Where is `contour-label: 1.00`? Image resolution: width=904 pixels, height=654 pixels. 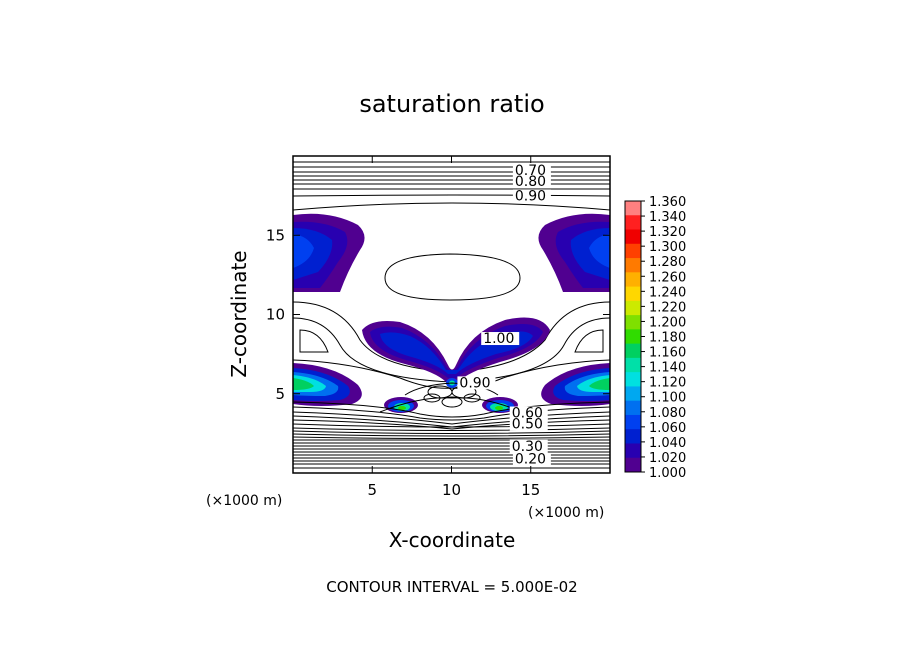
contour-label: 1.00 is located at coordinates (498, 339).